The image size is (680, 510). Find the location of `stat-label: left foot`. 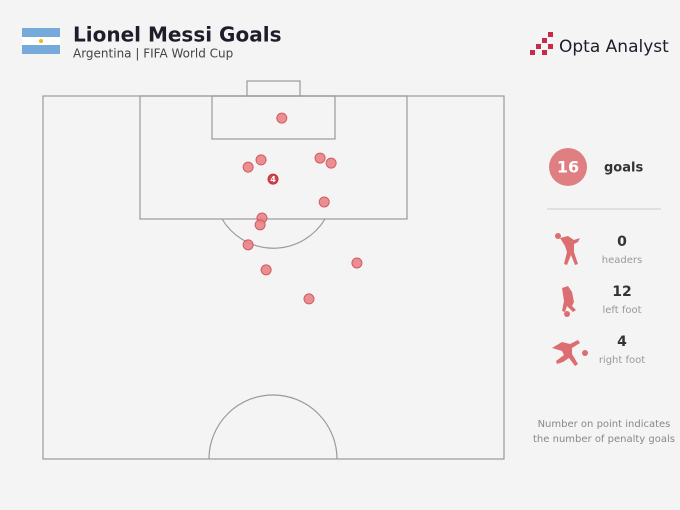

stat-label: left foot is located at coordinates (621, 310).